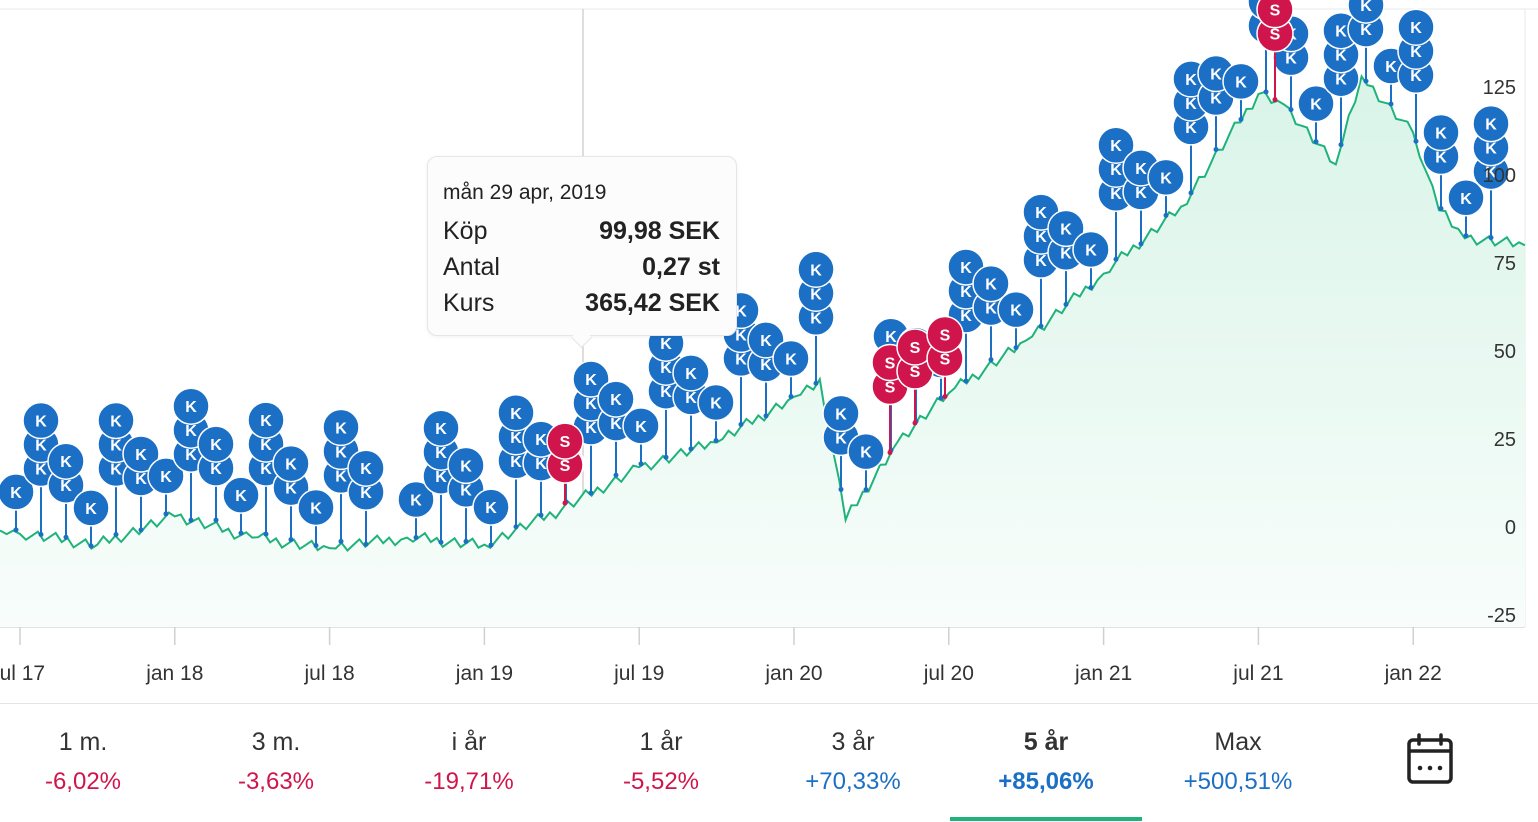  What do you see at coordinates (1430, 762) in the screenshot?
I see `calendar-icon` at bounding box center [1430, 762].